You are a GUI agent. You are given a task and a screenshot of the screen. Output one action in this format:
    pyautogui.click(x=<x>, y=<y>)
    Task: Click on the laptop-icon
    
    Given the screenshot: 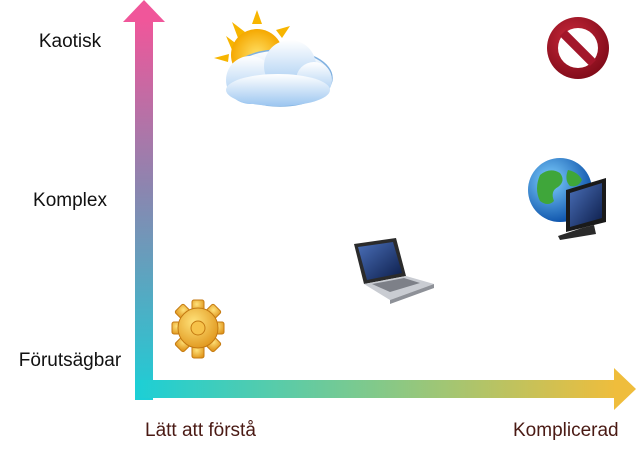 What is the action you would take?
    pyautogui.click(x=394, y=271)
    